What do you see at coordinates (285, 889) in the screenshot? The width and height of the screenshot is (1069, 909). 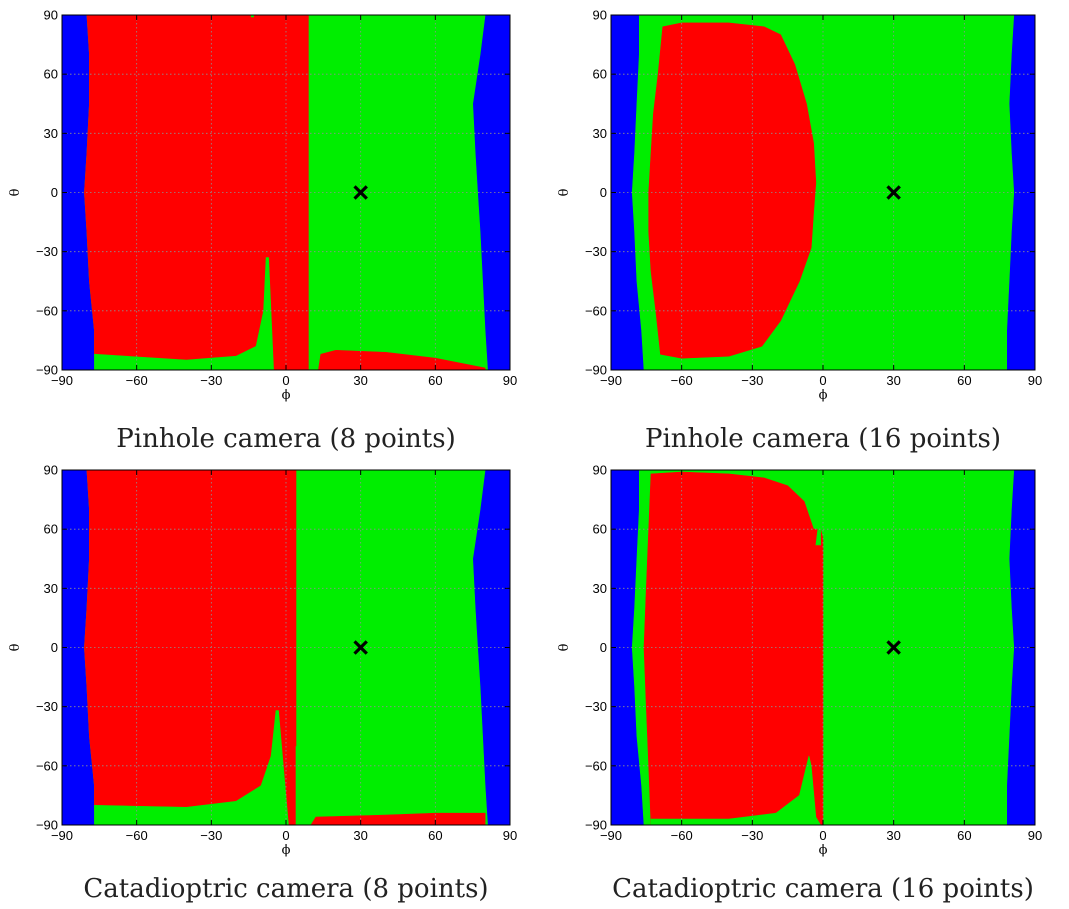 I see `panel-caption: Catadioptric camera (8 points)` at bounding box center [285, 889].